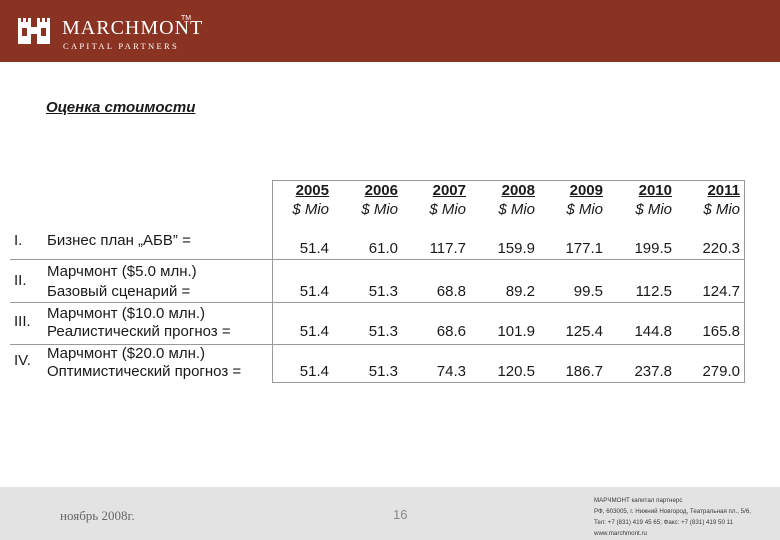  Describe the element at coordinates (655, 190) in the screenshot. I see `column-header-year: 2010` at that location.